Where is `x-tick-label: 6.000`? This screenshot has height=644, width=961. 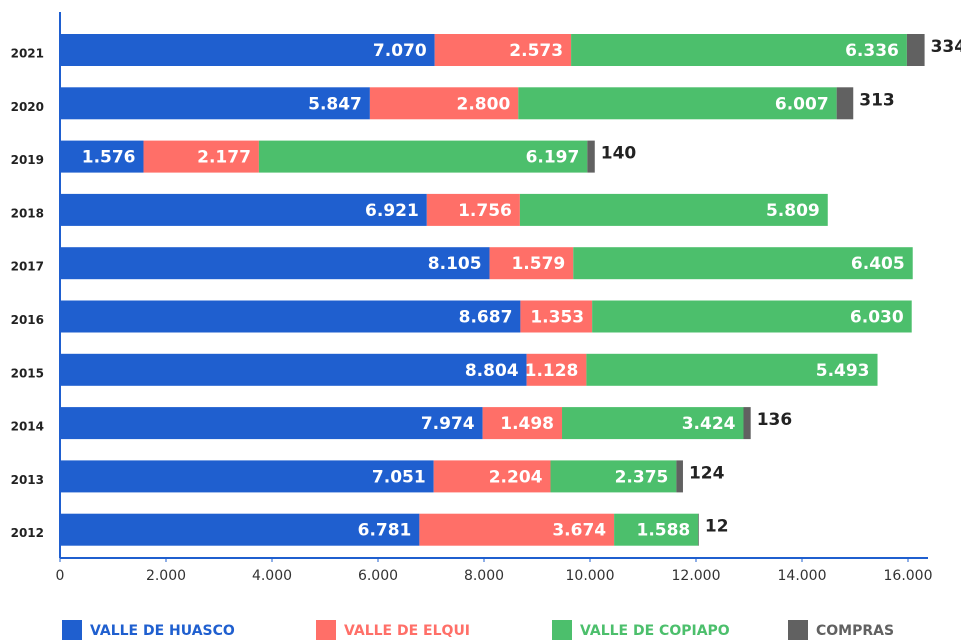
x-tick-label: 6.000 is located at coordinates (378, 576).